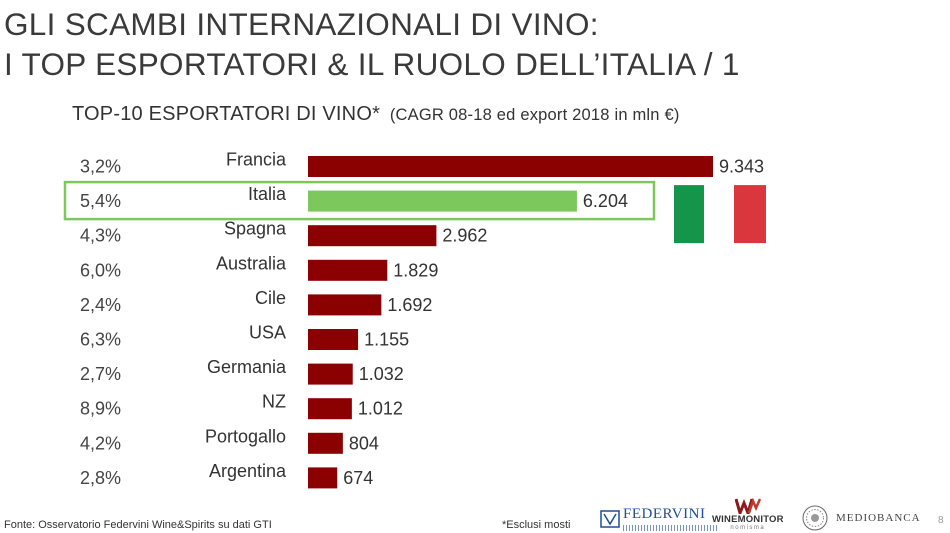 This screenshot has height=533, width=950. I want to click on winemonitor-logo-subtext: nomisma, so click(748, 528).